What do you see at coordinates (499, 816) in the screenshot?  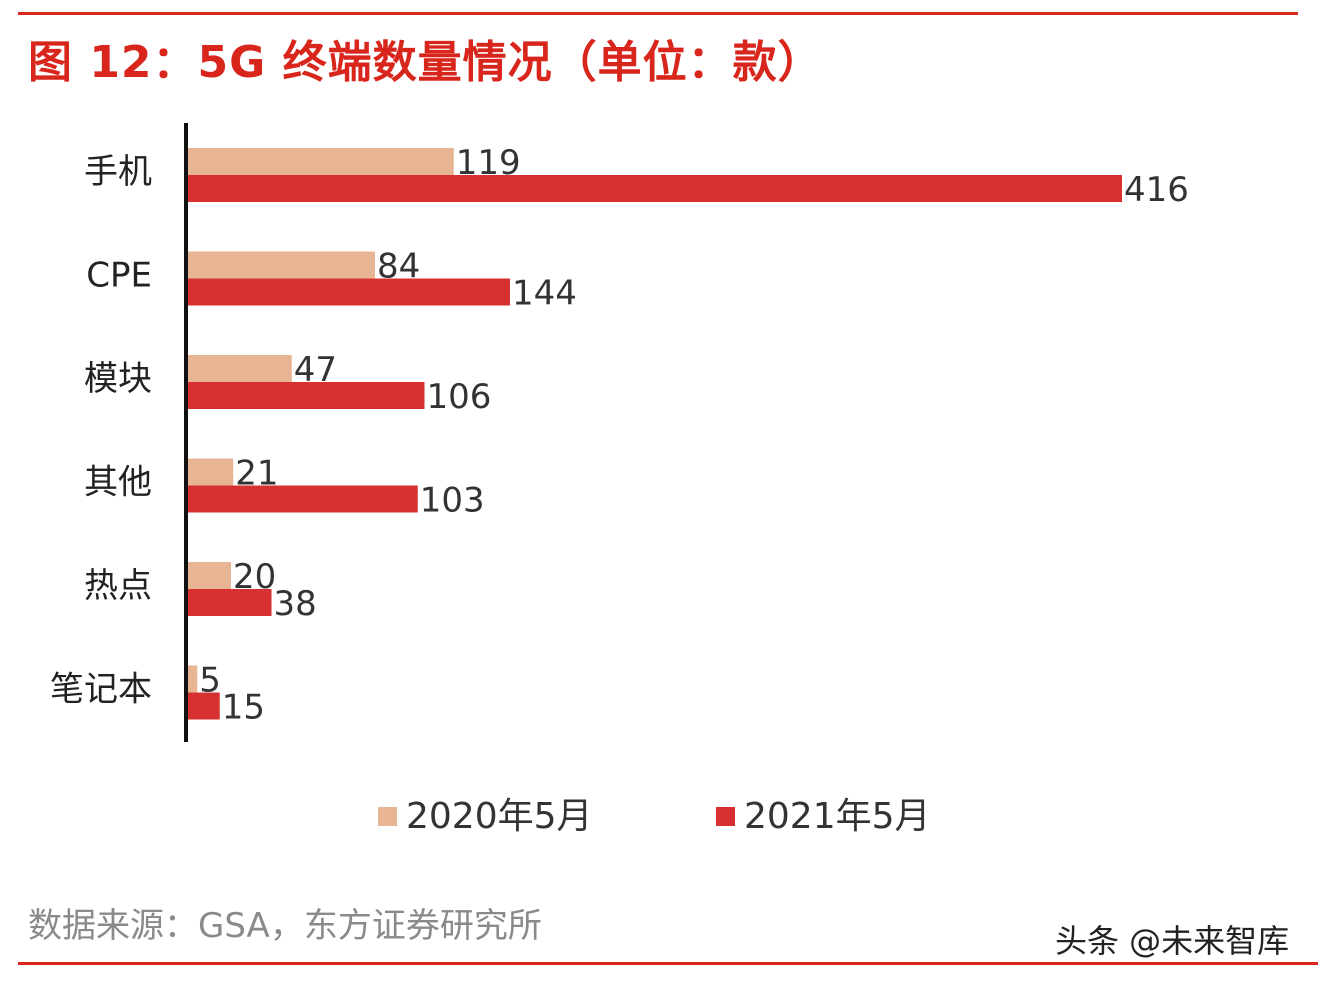 I see `legend-label: 2020年5月` at bounding box center [499, 816].